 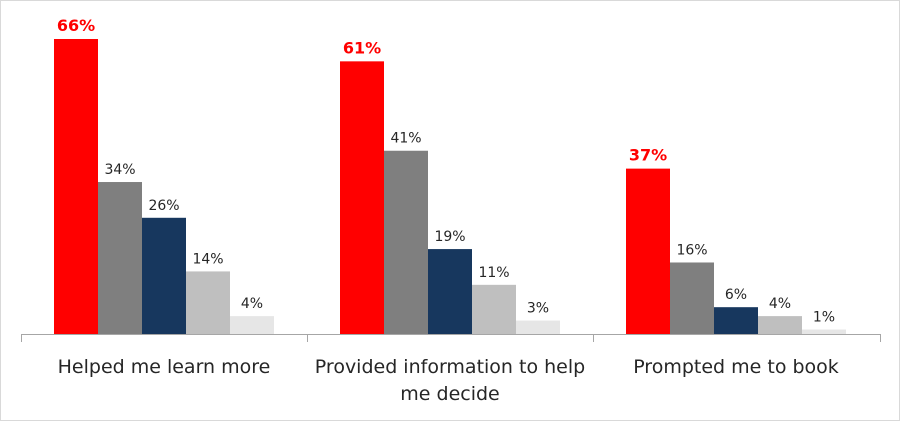 I want to click on bar-g3-s3, so click(x=736, y=320).